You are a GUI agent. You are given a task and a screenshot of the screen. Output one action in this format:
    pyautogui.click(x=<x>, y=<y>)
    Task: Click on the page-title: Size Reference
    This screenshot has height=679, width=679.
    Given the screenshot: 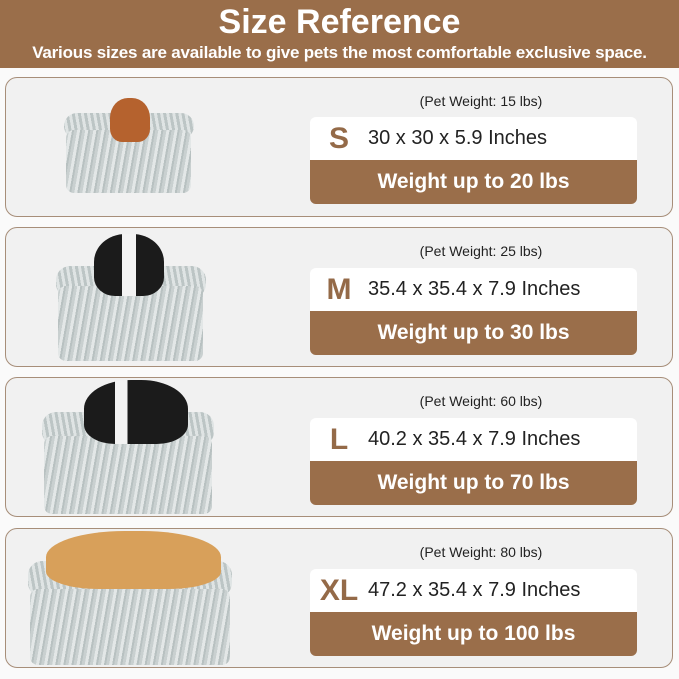 What is the action you would take?
    pyautogui.click(x=339, y=22)
    